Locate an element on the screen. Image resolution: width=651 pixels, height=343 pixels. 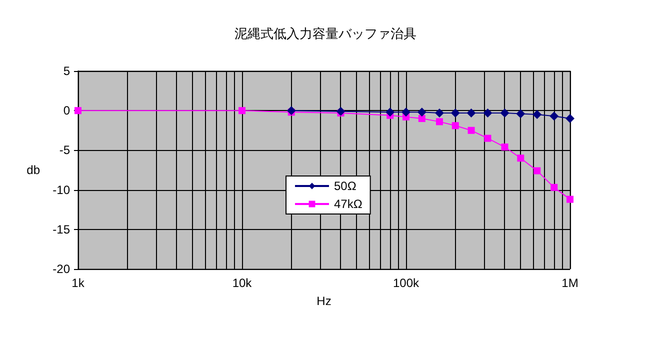
x-tick-label: 10k is located at coordinates (242, 283).